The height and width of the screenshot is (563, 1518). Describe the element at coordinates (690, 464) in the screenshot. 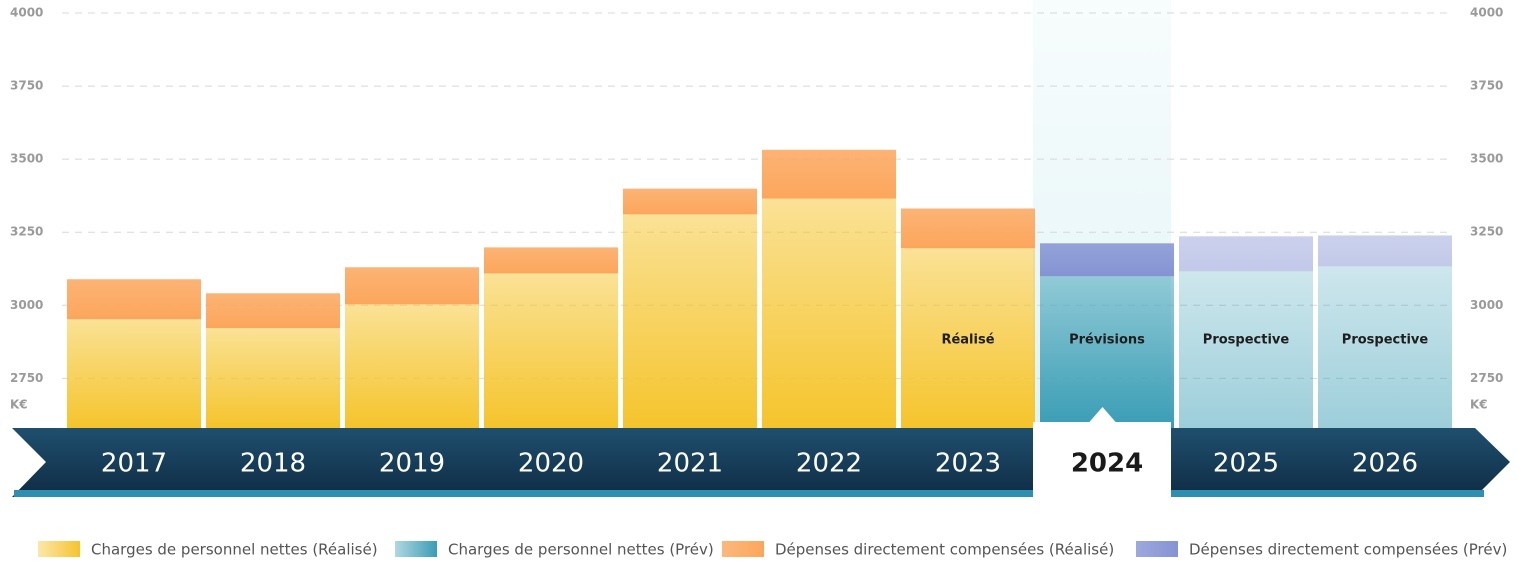

I see `x-tick-label: 2021` at that location.